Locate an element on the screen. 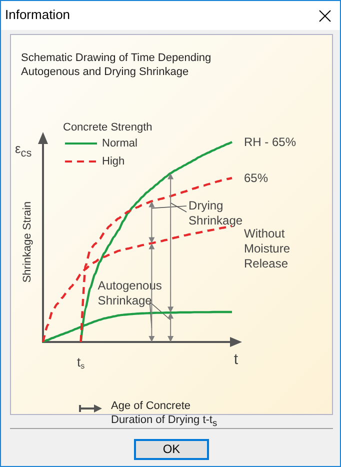 The height and width of the screenshot is (467, 341). annotation: Drying Shrinkage is located at coordinates (215, 213).